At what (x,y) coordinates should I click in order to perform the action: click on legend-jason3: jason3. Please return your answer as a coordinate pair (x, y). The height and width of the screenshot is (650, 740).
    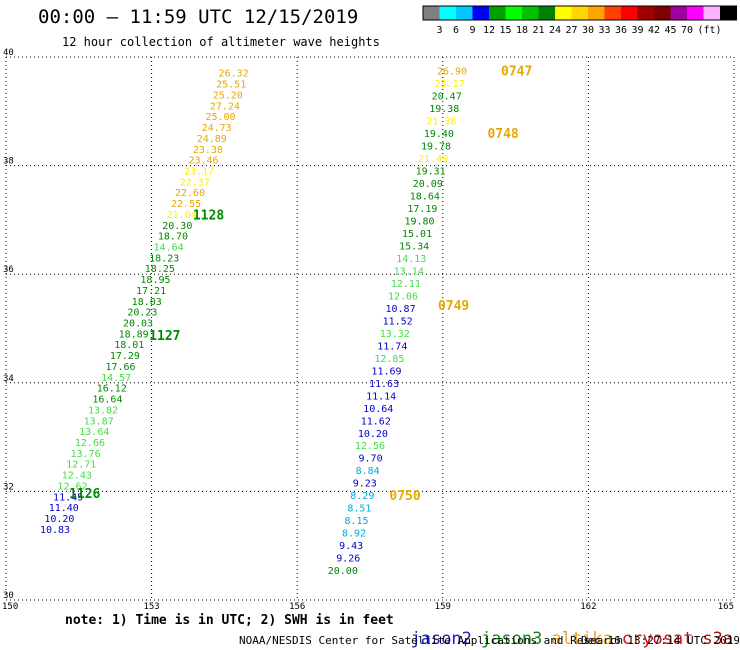
    Looking at the image, I should click on (511, 639).